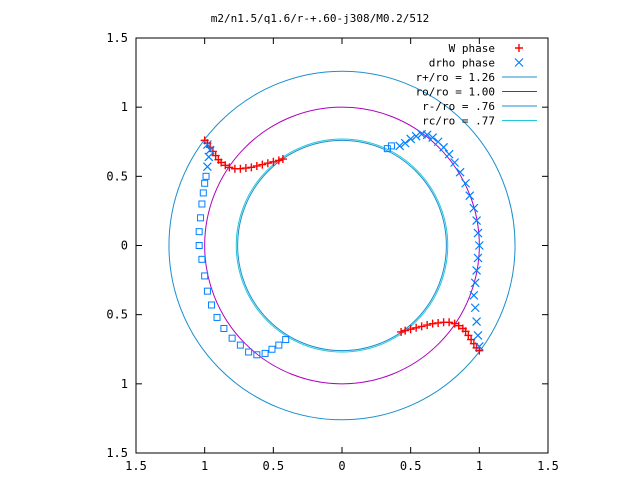  Describe the element at coordinates (341, 466) in the screenshot. I see `x-tick-label: 0` at that location.